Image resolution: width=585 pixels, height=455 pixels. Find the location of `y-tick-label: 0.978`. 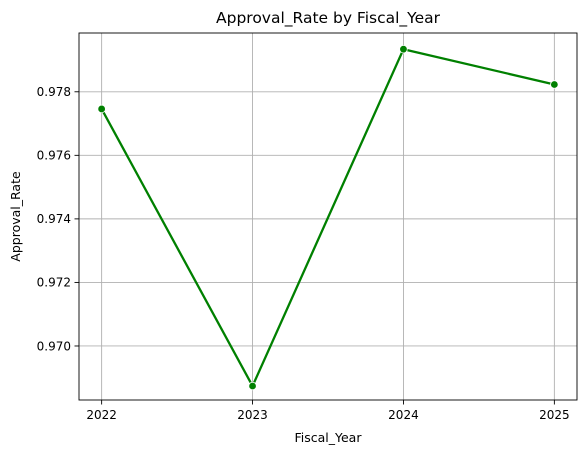

y-tick-label: 0.978 is located at coordinates (54, 92).